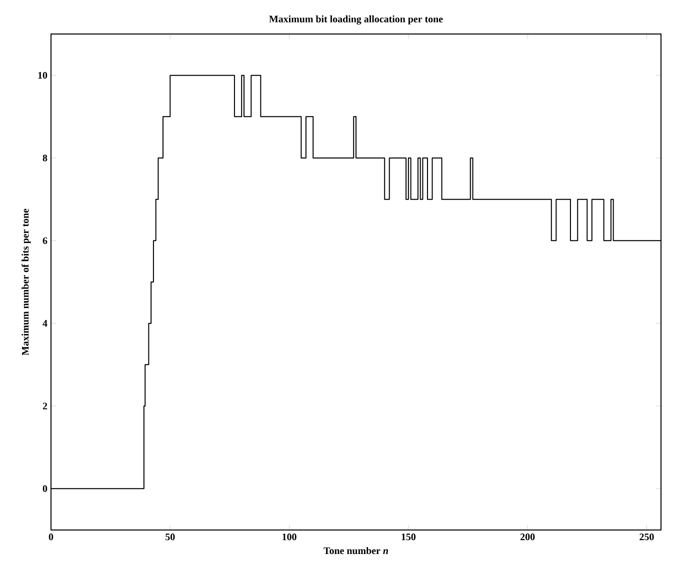 Image resolution: width=677 pixels, height=569 pixels. I want to click on chart-title: Maximum bit loading allocation per tone, so click(356, 19).